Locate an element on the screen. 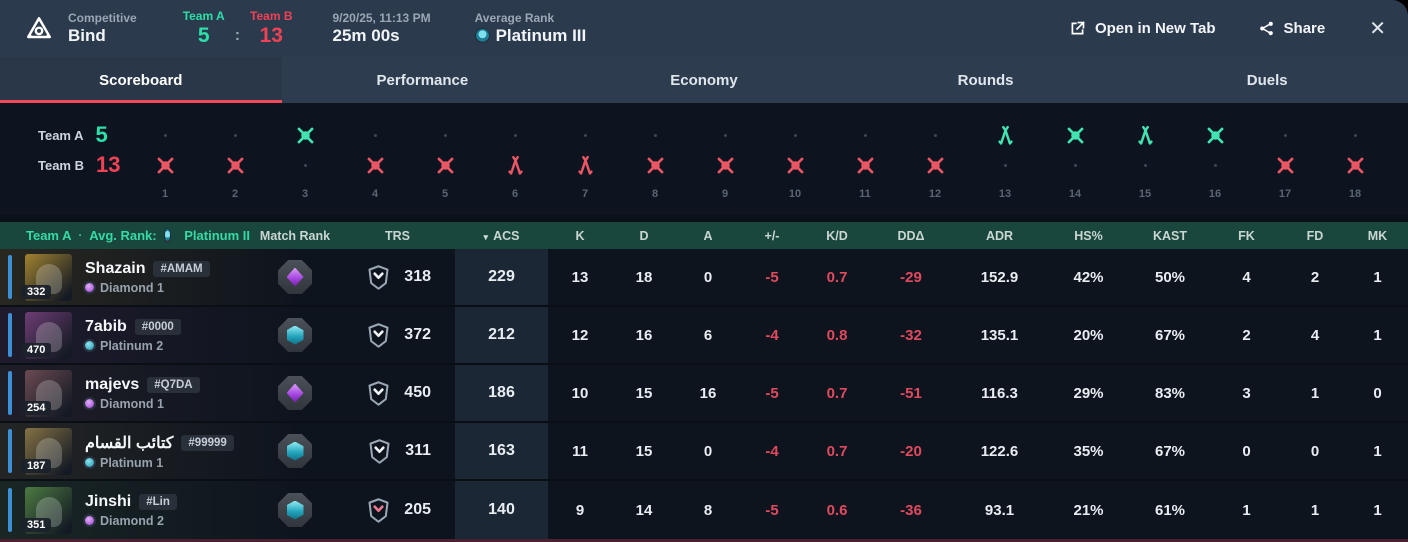 This screenshot has width=1408, height=542. trs-crest-icon is located at coordinates (378, 510).